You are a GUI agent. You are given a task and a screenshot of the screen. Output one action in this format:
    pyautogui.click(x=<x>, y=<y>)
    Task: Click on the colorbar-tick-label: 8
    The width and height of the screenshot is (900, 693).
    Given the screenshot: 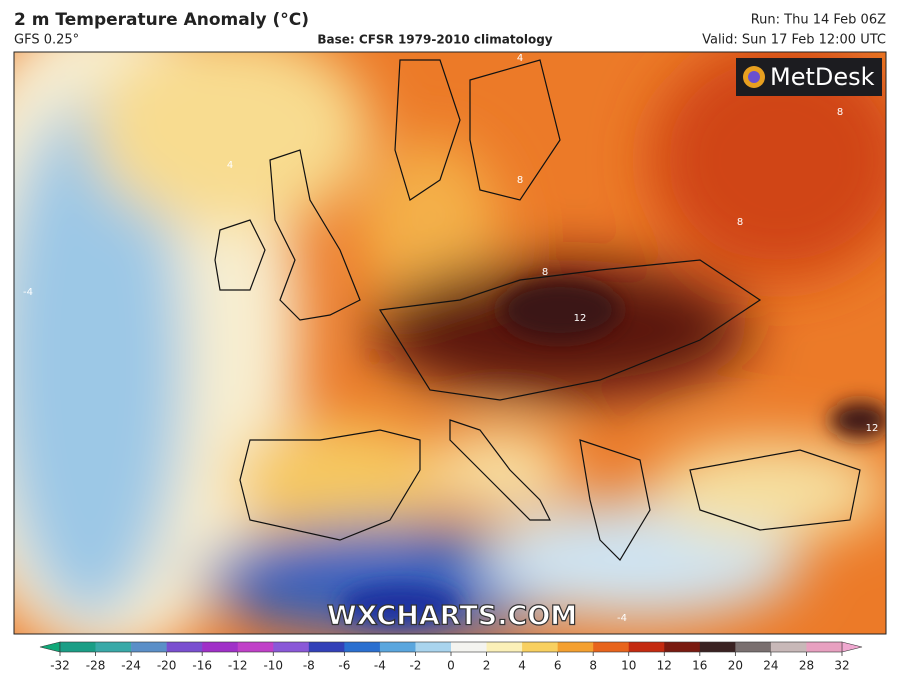 What is the action you would take?
    pyautogui.click(x=593, y=666)
    